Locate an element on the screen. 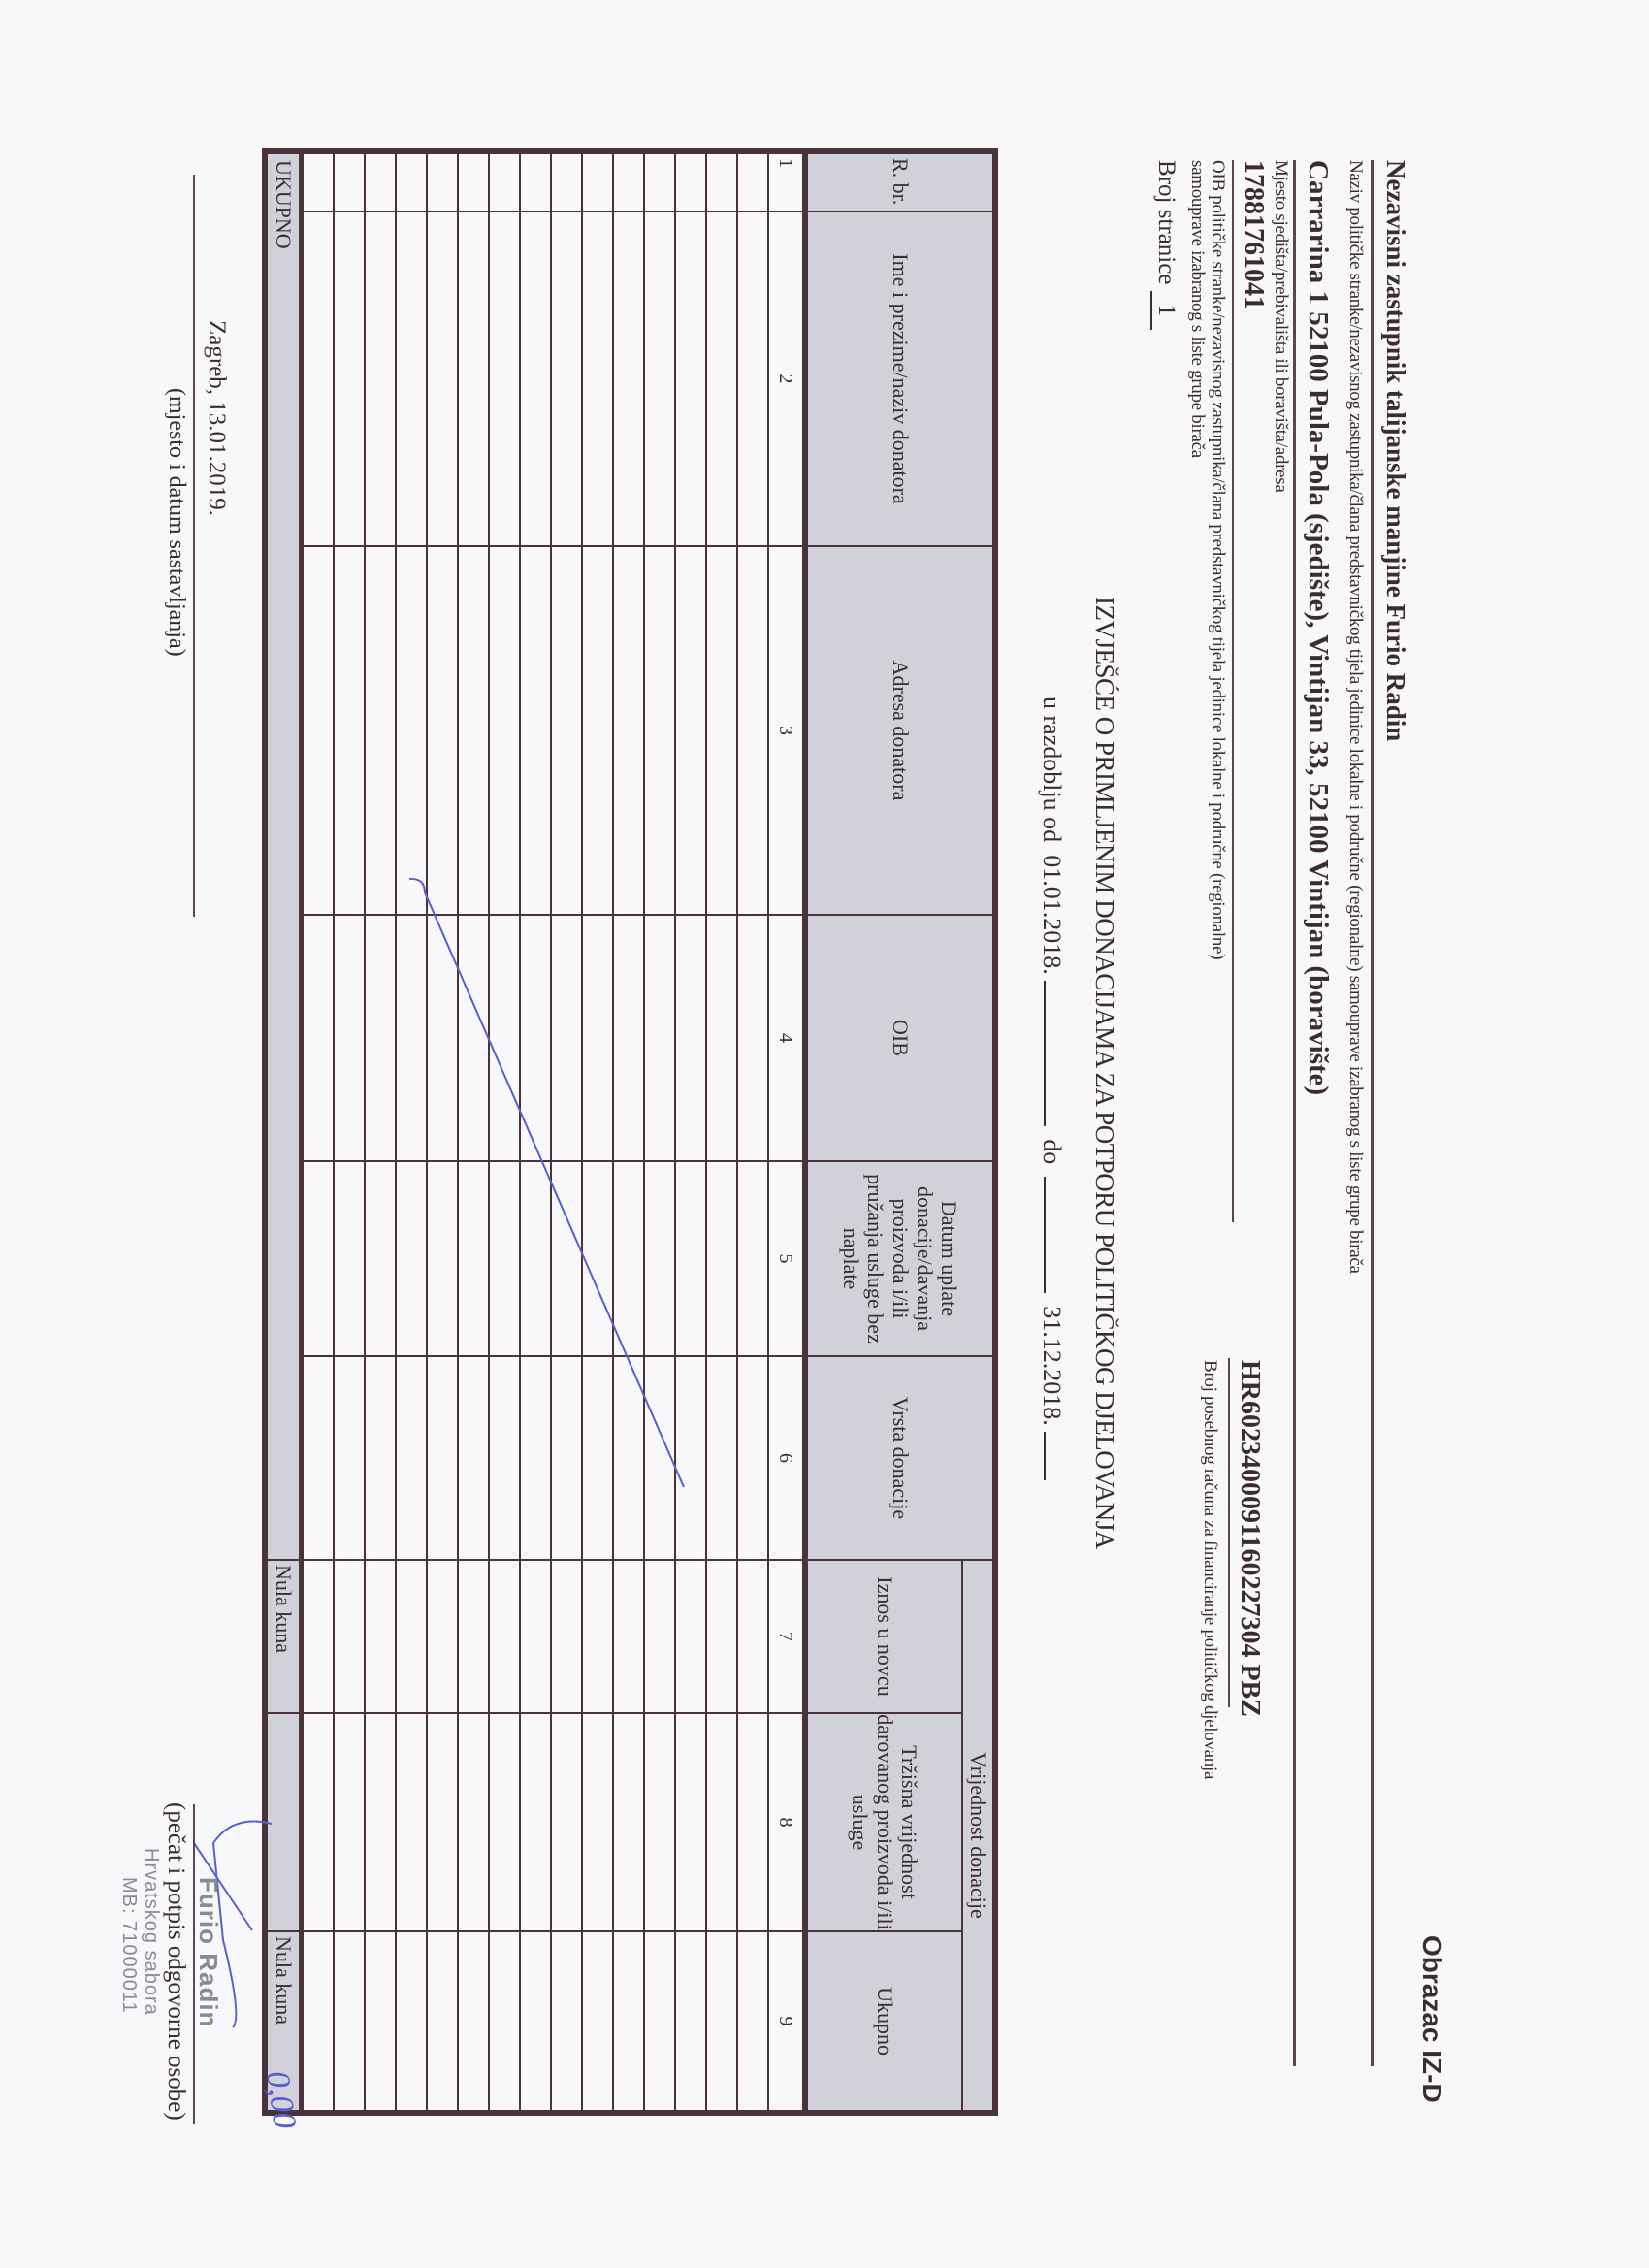 The height and width of the screenshot is (2268, 1649). stamp-name: Furio Radin is located at coordinates (208, 1952).